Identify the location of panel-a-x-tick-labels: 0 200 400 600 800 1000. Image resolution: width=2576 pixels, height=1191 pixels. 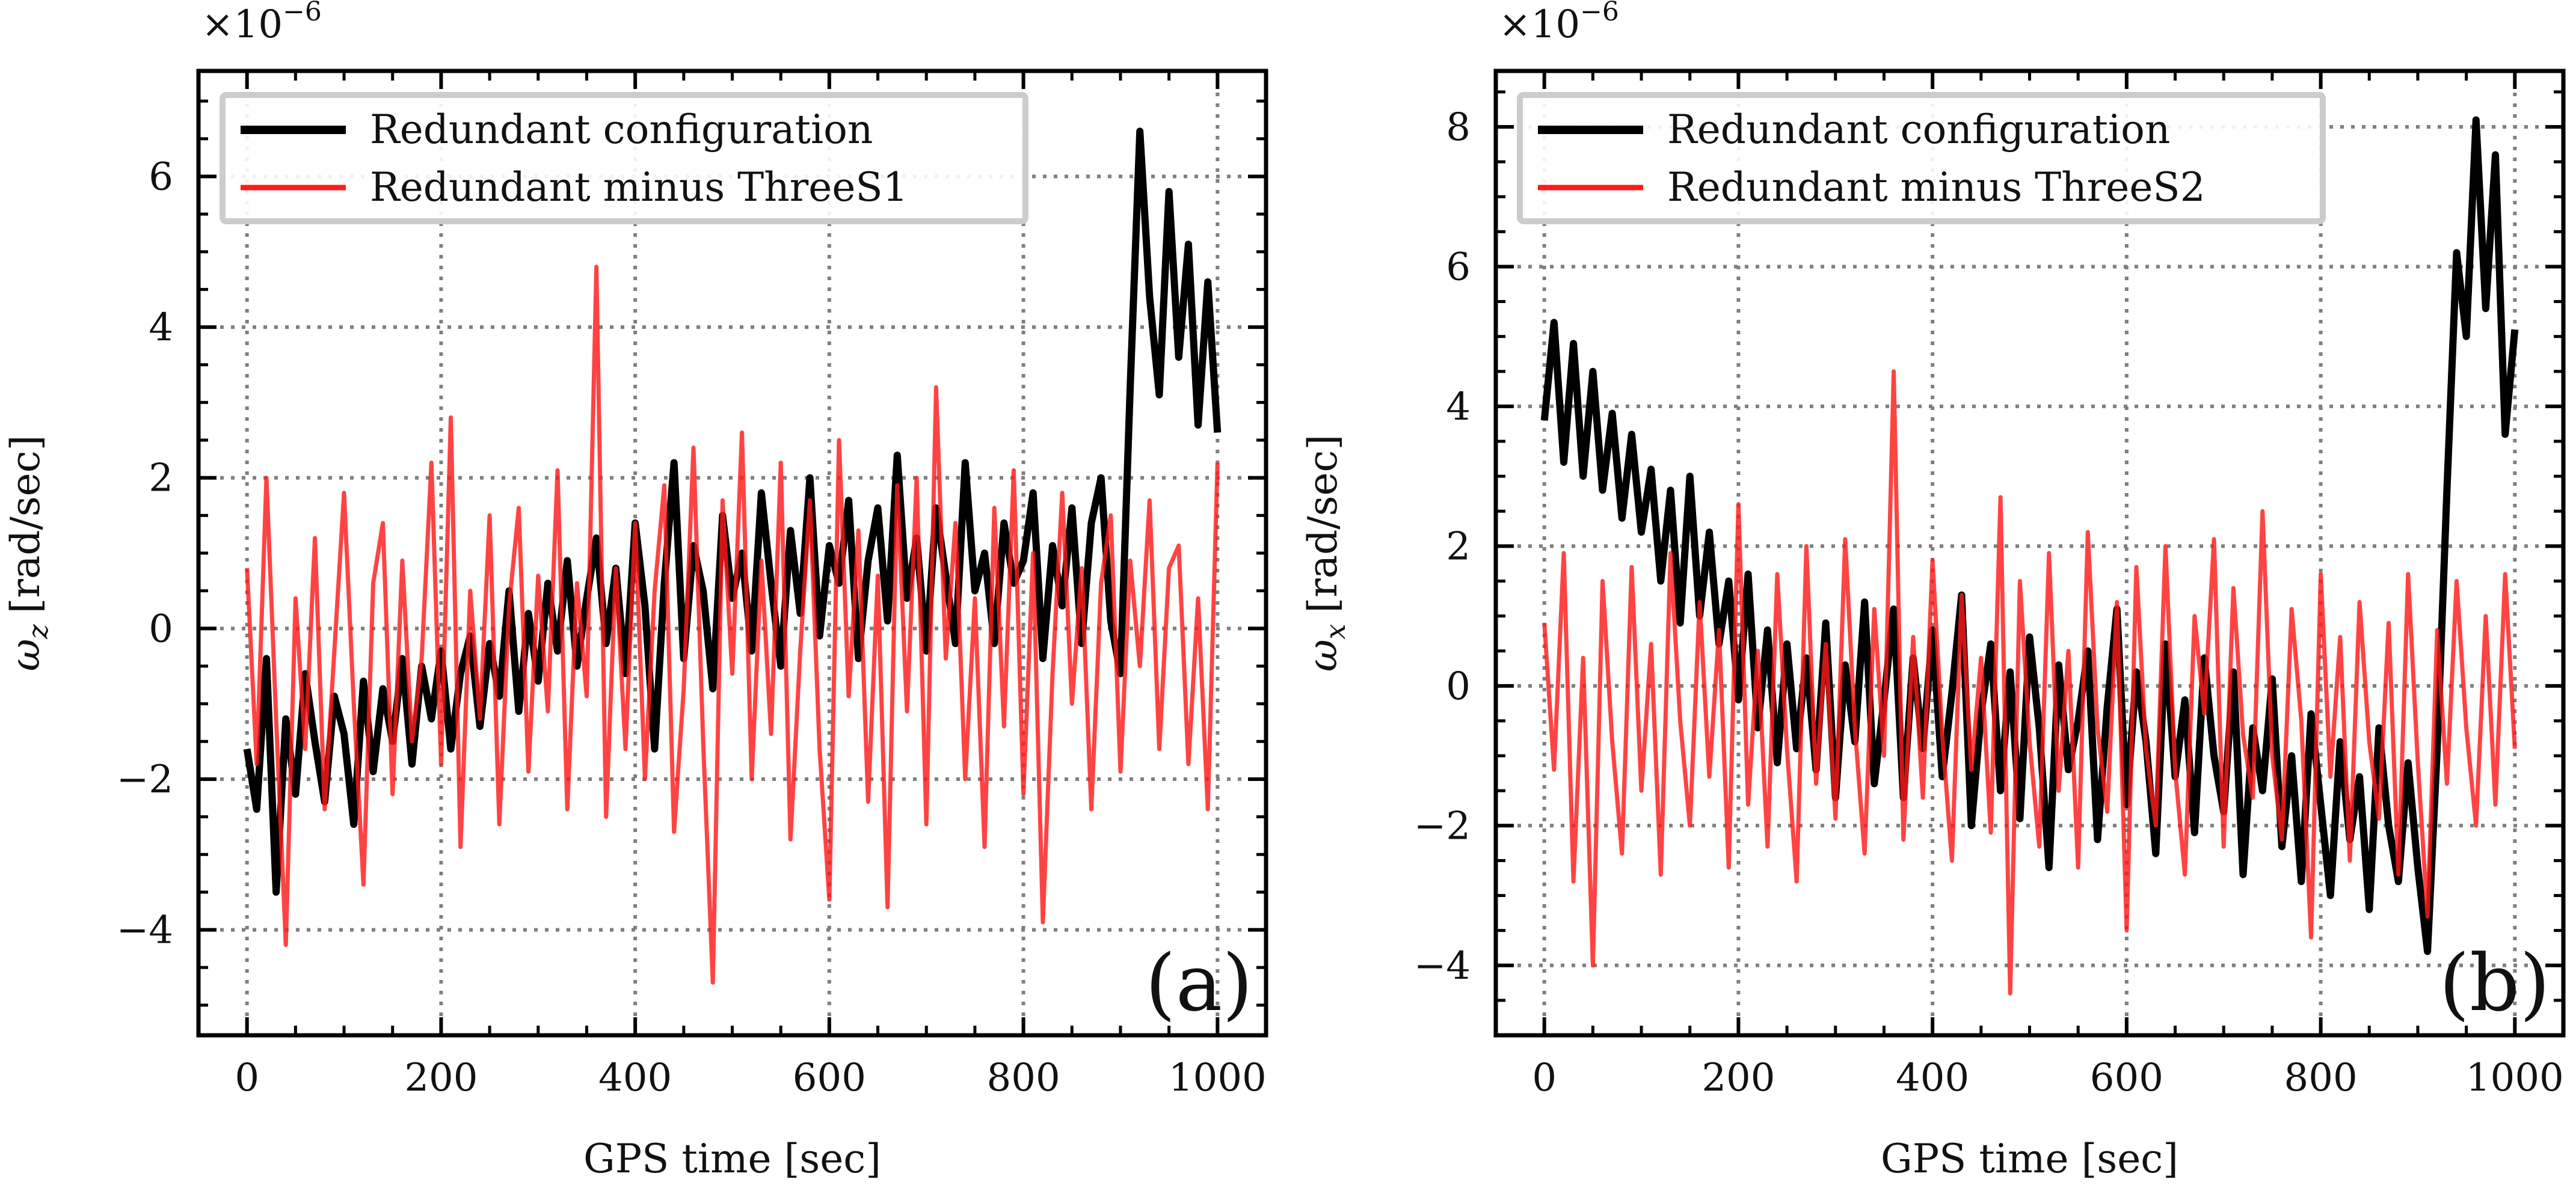
(750, 1078).